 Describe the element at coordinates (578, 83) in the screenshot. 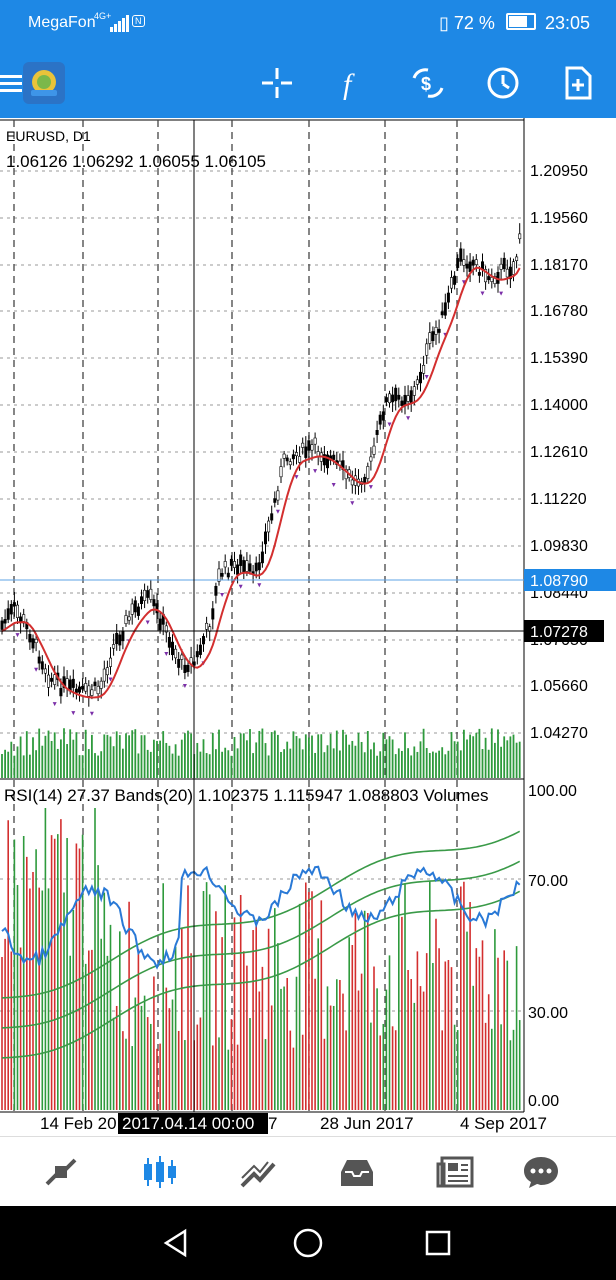

I see `new-document-icon` at that location.